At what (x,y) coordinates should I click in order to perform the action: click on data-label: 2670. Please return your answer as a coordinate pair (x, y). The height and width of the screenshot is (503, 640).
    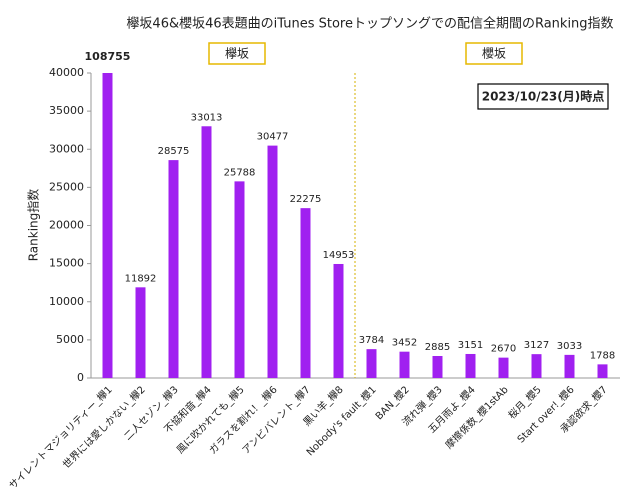
    Looking at the image, I should click on (503, 349).